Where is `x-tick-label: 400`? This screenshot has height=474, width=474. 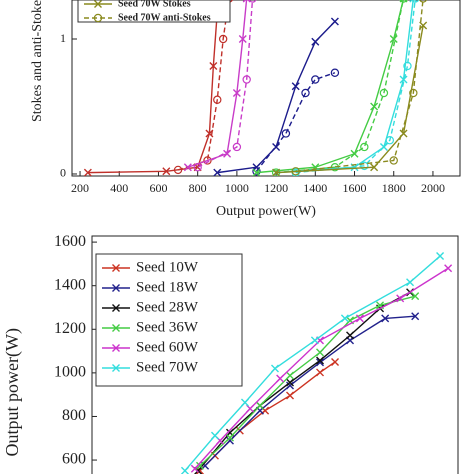 x-tick-label: 400 is located at coordinates (119, 188).